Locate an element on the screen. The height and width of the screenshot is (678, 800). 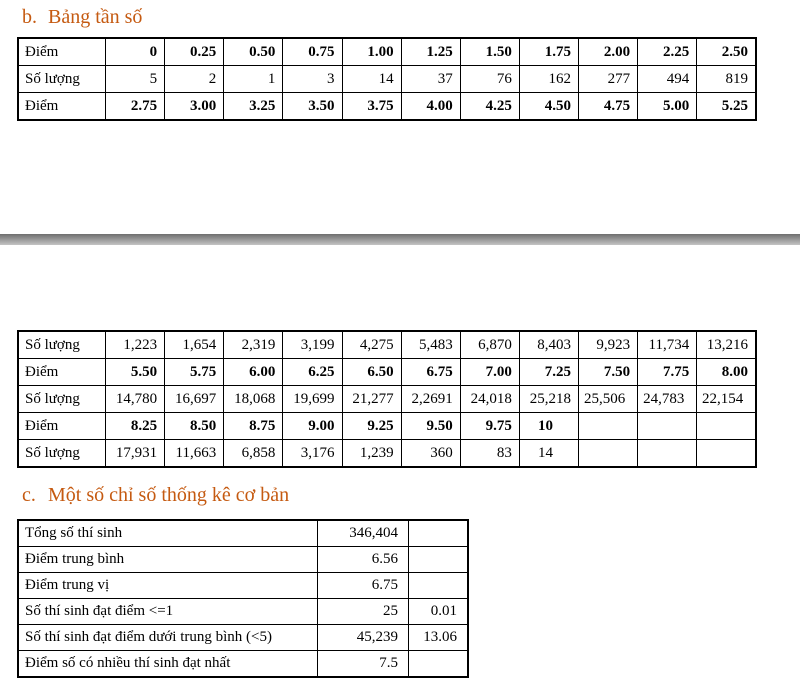
table-cell: 6.75 is located at coordinates (430, 372).